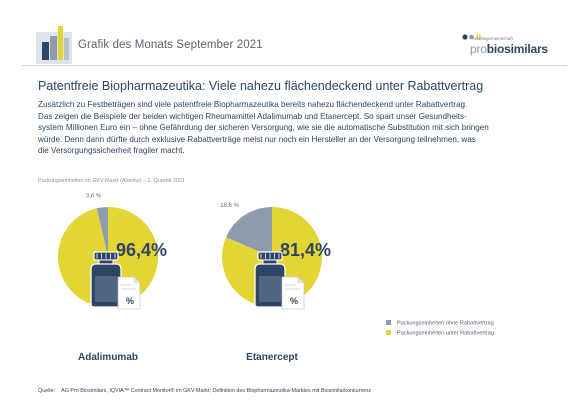 The height and width of the screenshot is (414, 585). Describe the element at coordinates (108, 357) in the screenshot. I see `chart-label: Adalimumab` at that location.